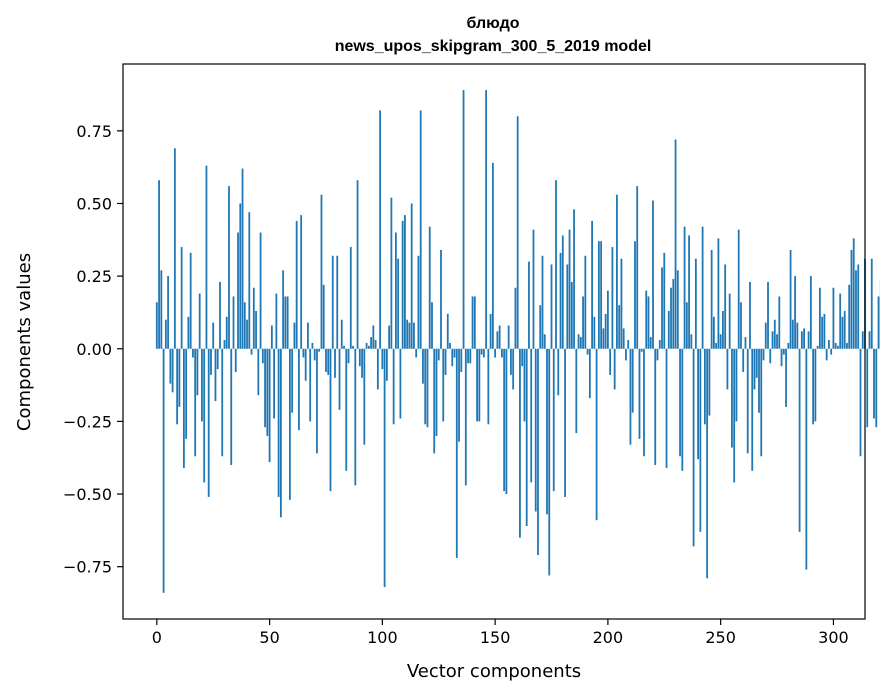  Describe the element at coordinates (87, 494) in the screenshot. I see `y-tick-label: −0.50` at that location.